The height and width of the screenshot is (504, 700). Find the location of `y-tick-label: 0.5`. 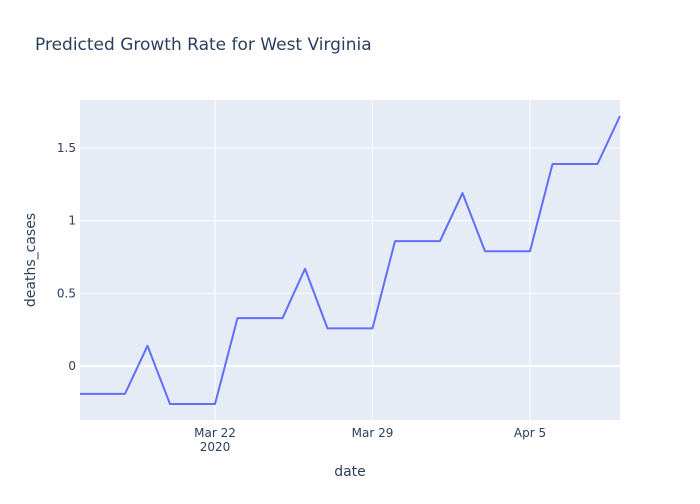

y-tick-label: 0.5 is located at coordinates (66, 293).